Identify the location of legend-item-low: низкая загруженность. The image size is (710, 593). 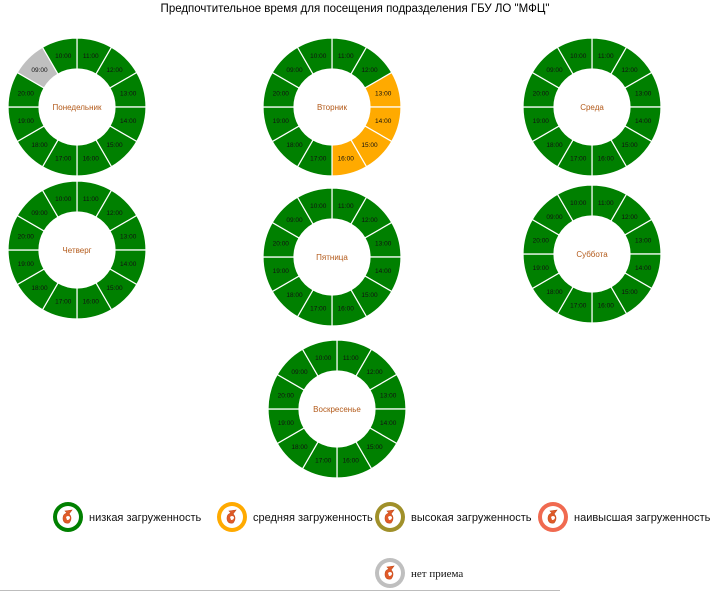
(127, 517).